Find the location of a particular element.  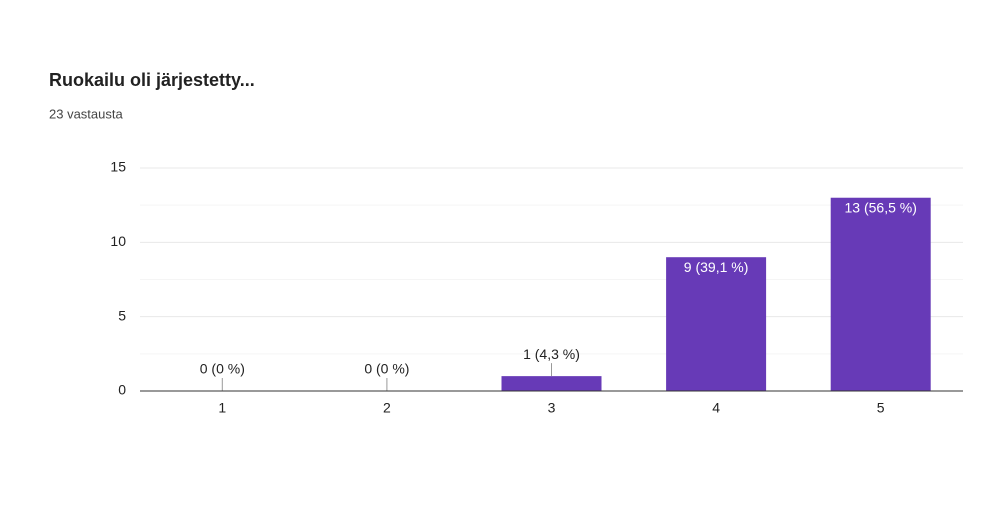

data-label: 9 (39,1 %) is located at coordinates (716, 267).